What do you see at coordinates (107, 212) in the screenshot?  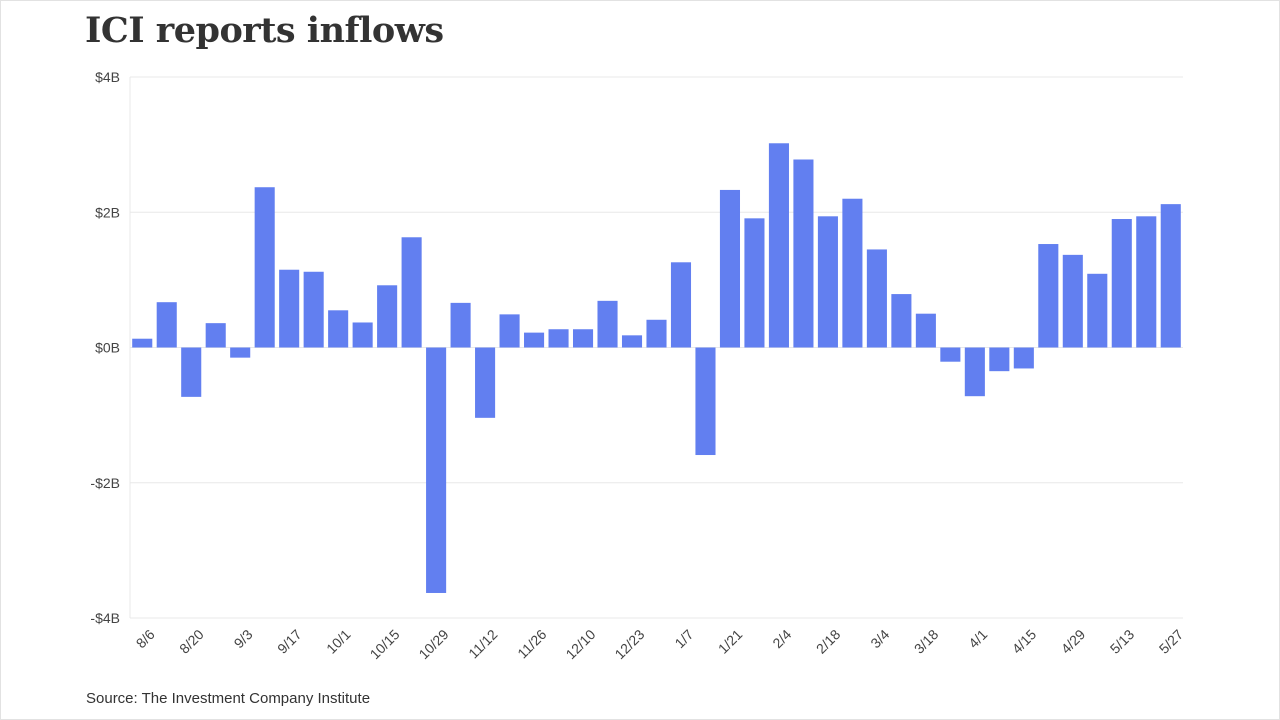 I see `y-tick-label: $2B` at bounding box center [107, 212].